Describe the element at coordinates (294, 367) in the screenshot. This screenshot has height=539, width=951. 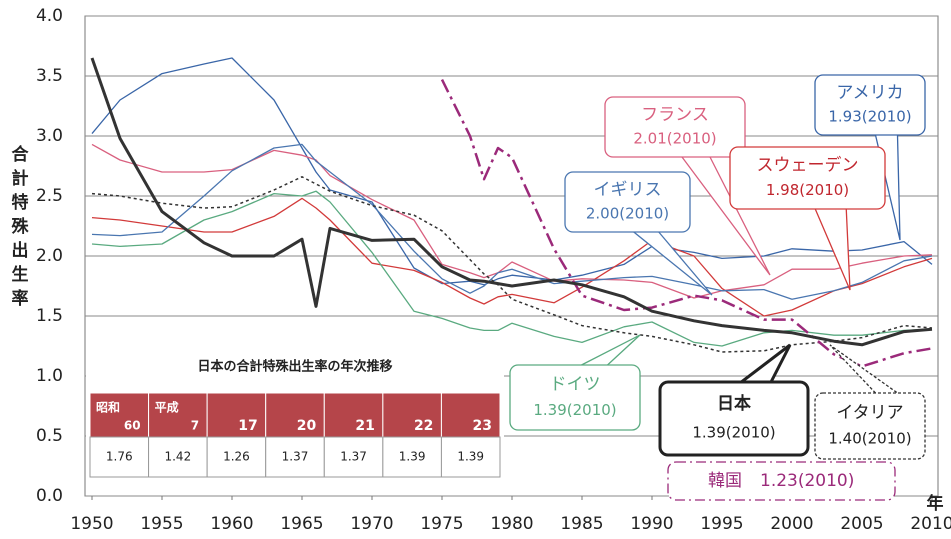
I see `table-title: 日本の合計特殊出生率の年次推移` at that location.